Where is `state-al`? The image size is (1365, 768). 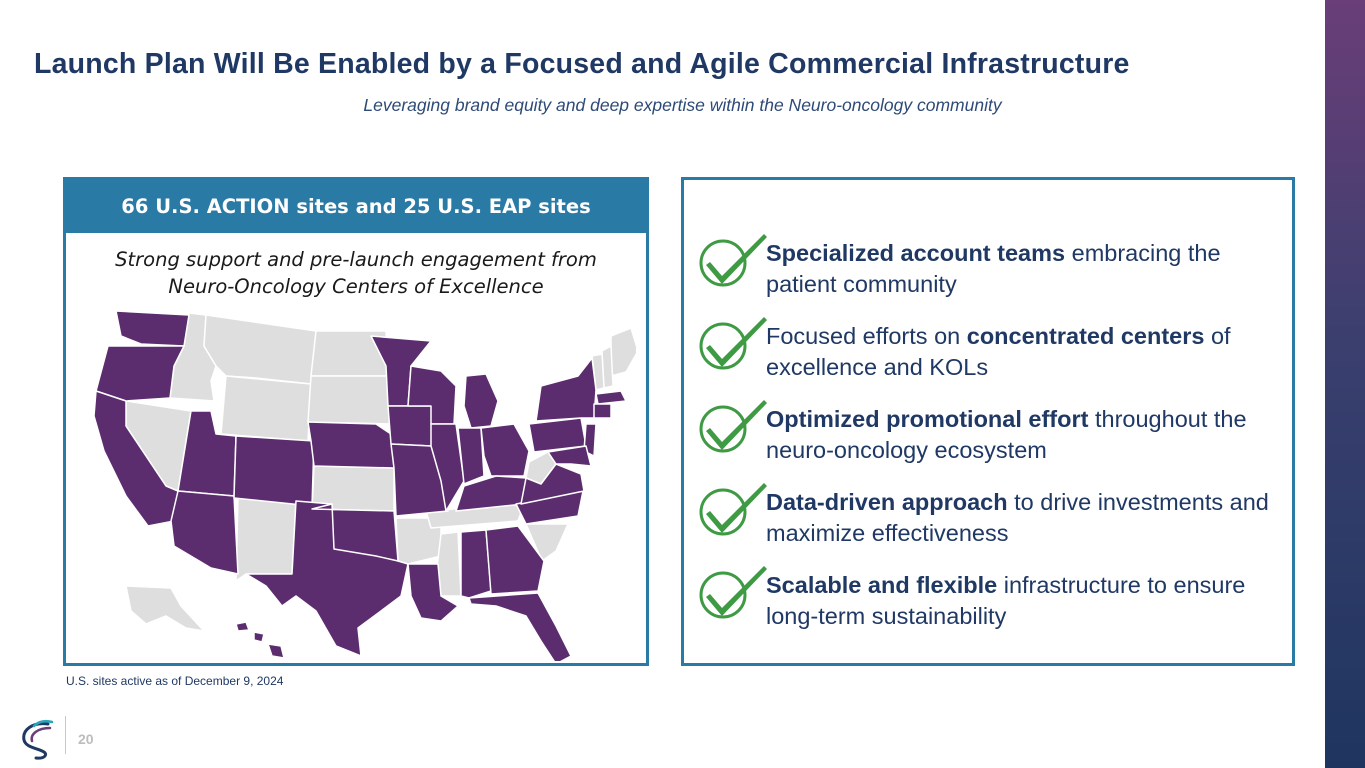 state-al is located at coordinates (476, 564).